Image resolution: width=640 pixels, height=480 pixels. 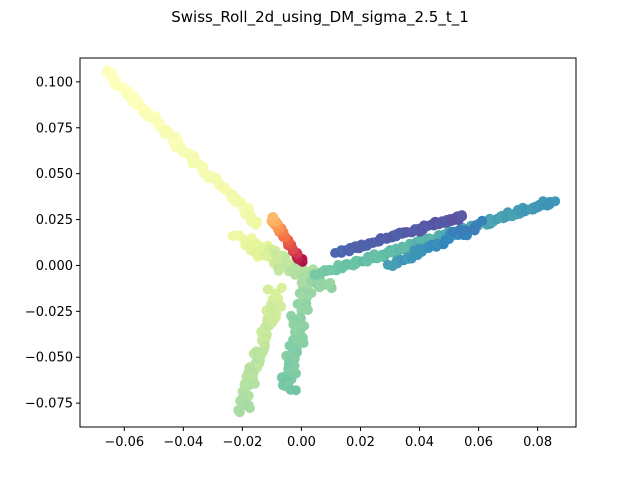 I want to click on x-tick-label: 0.00, so click(x=301, y=442).